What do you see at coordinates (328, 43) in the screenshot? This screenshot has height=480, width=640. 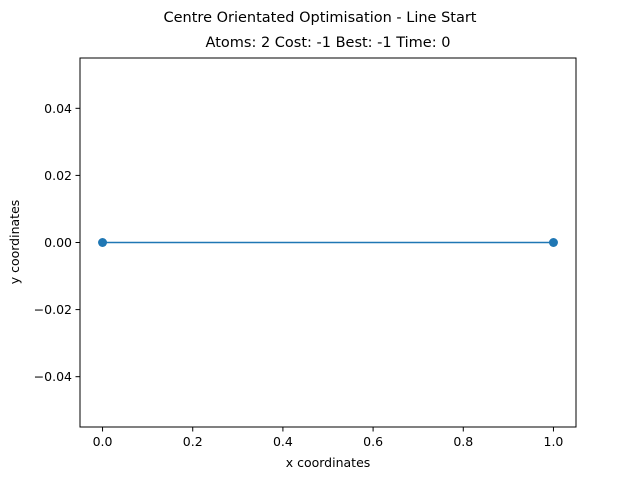 I see `chart-subtitle: Atoms: 2 Cost: -1 Best: -1 Time: 0` at bounding box center [328, 43].